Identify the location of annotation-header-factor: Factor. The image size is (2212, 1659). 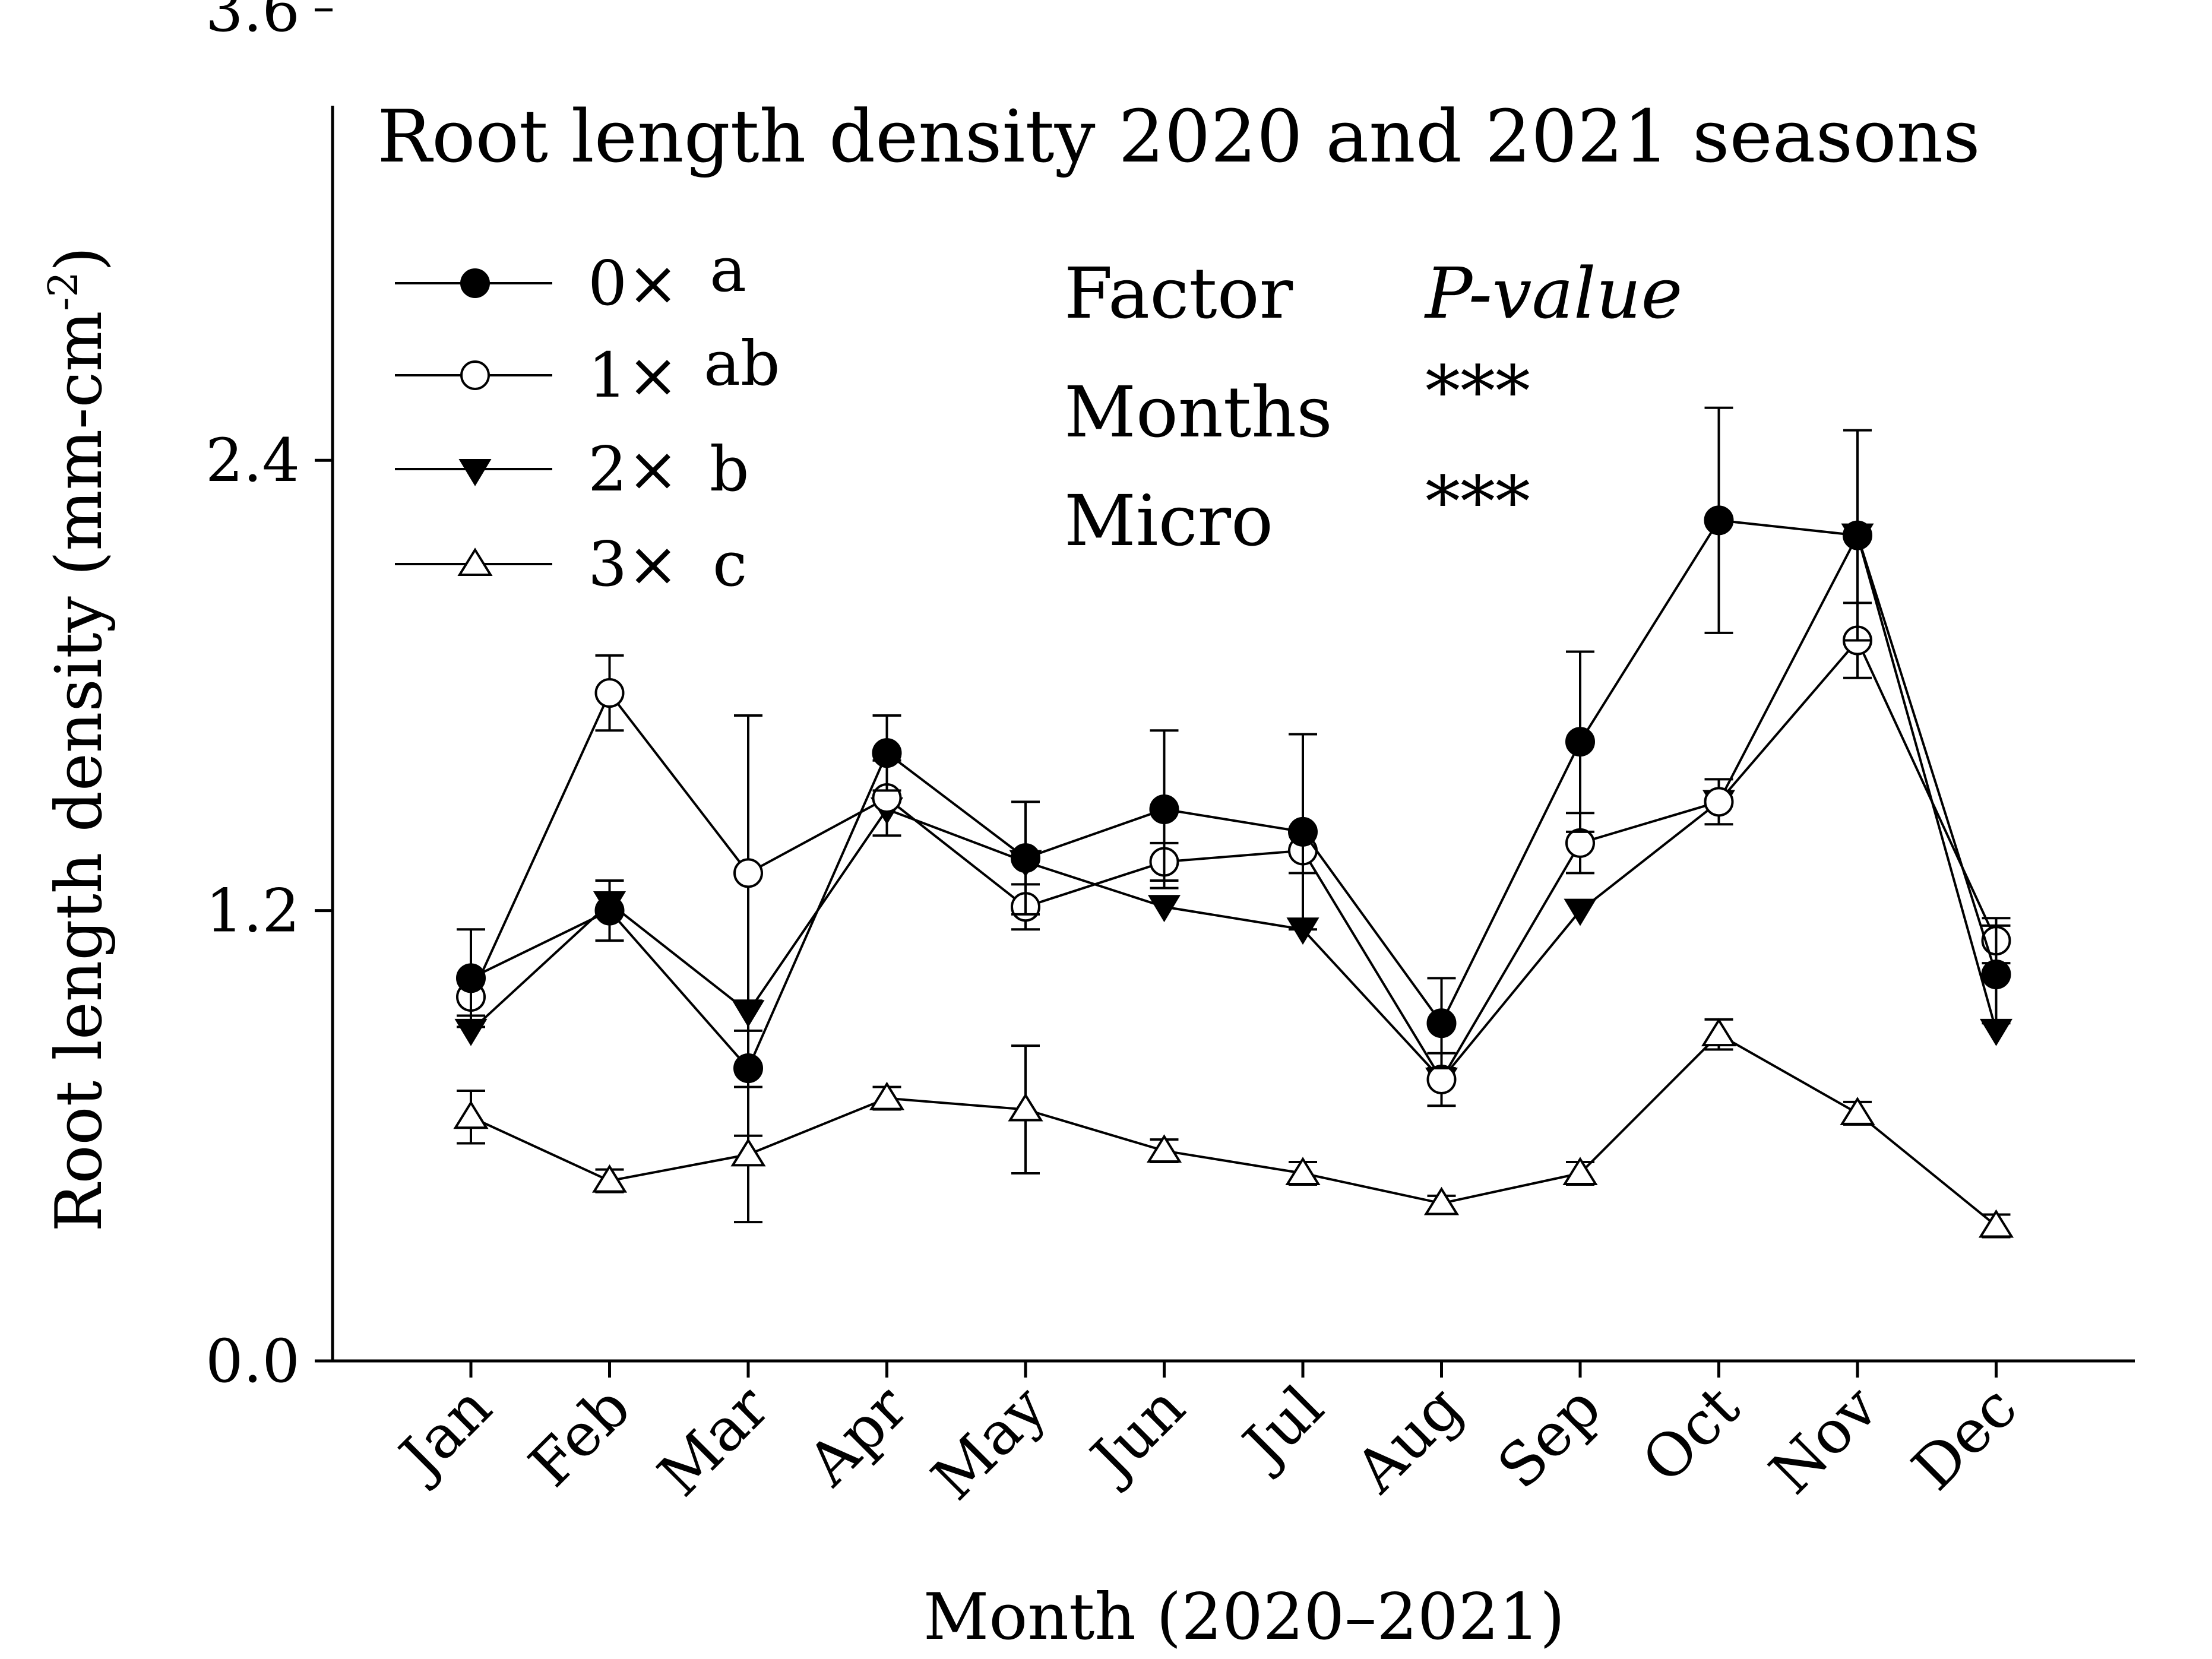
(1178, 293).